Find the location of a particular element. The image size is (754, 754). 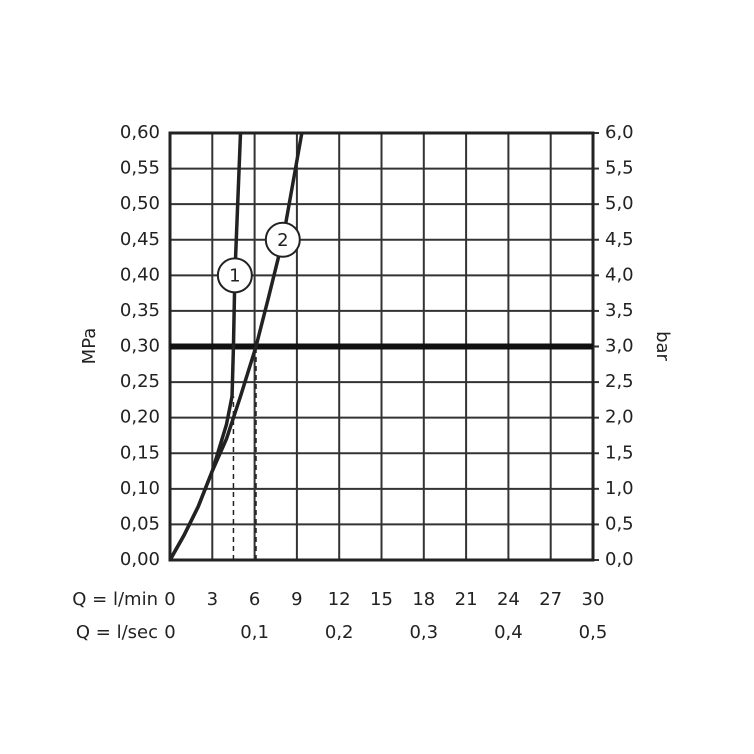

x-tick-label: 27 is located at coordinates (550, 599).